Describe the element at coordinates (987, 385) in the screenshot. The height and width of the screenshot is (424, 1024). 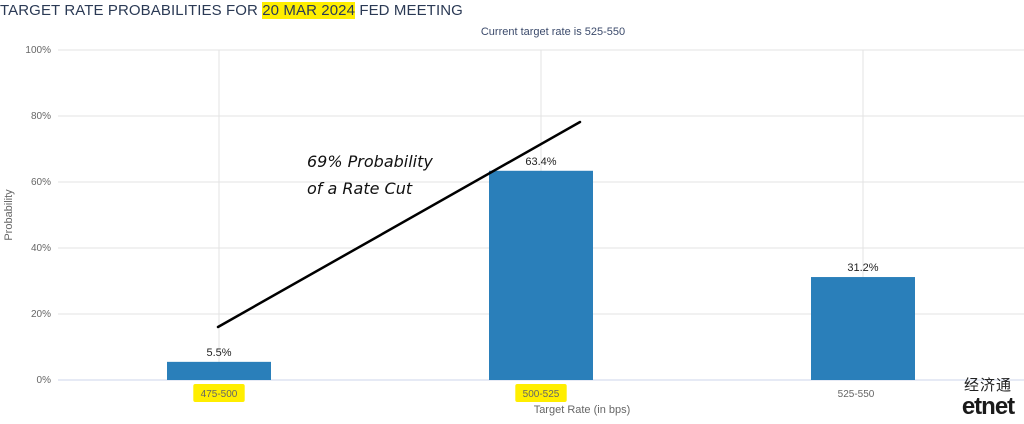
I see `logo-chinese-text: 经济通` at that location.